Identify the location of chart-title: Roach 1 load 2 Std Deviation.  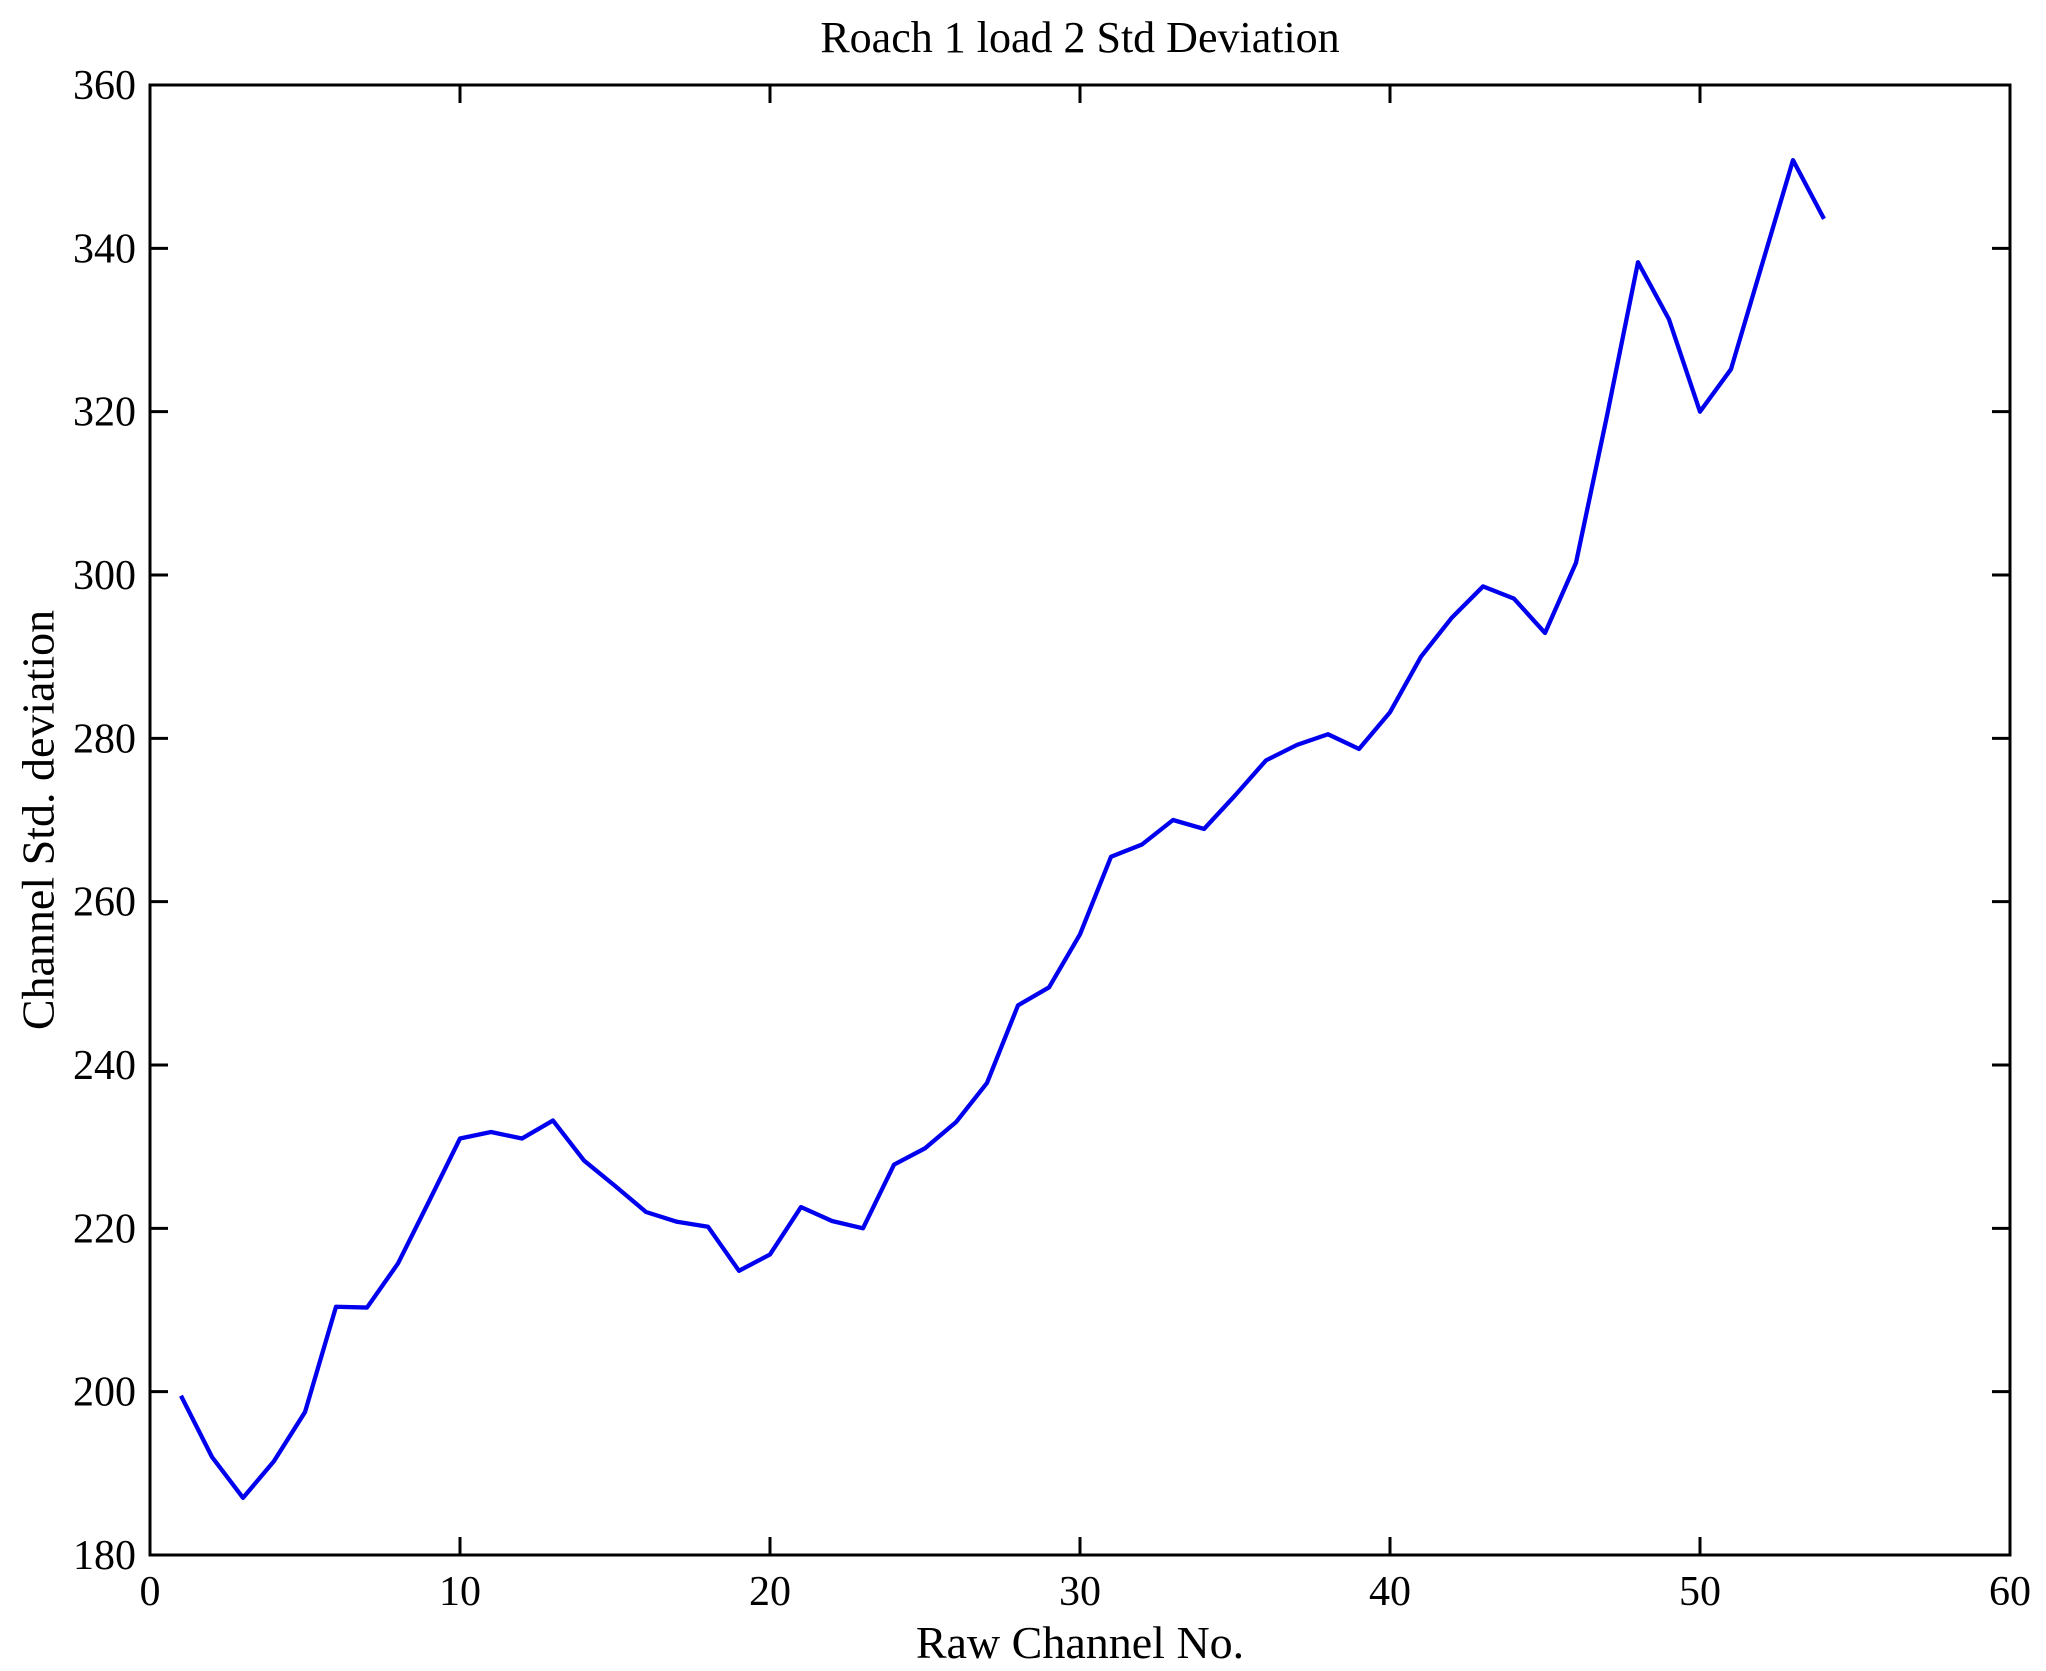
(1080, 37).